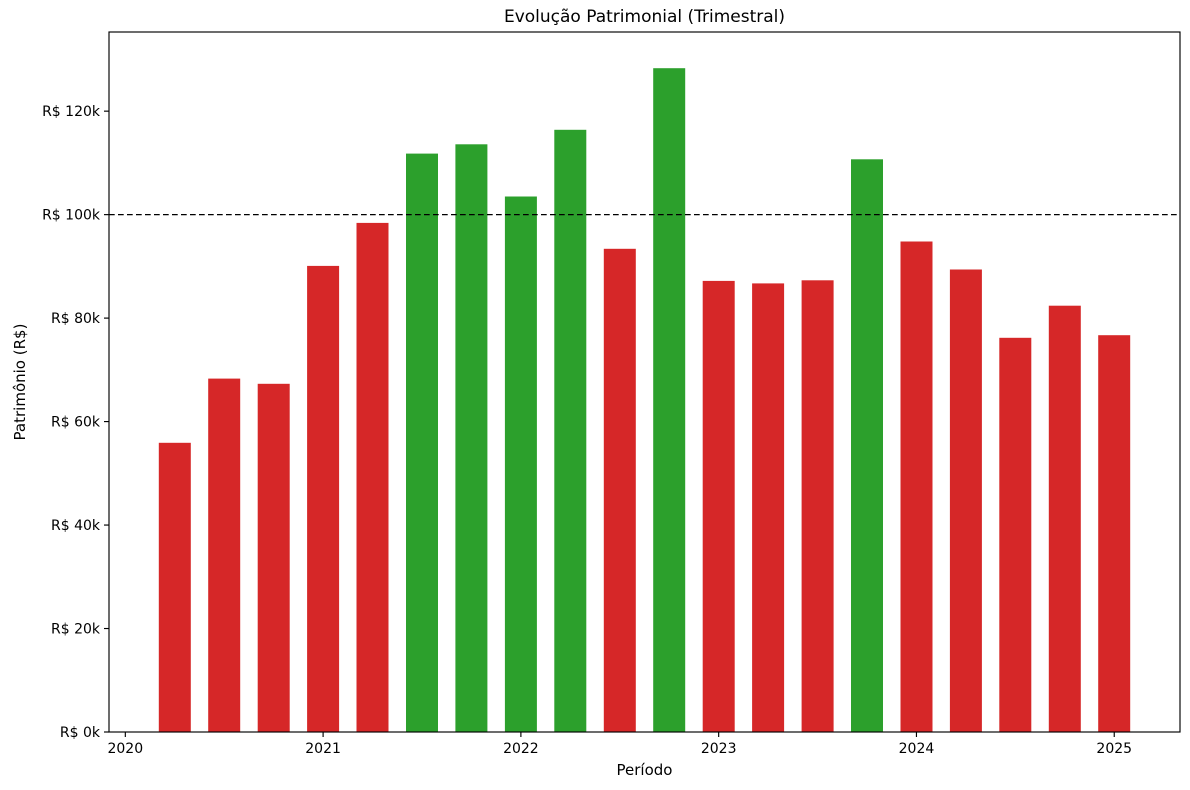 This screenshot has height=790, width=1190. What do you see at coordinates (669, 400) in the screenshot?
I see `bar-2022Q4` at bounding box center [669, 400].